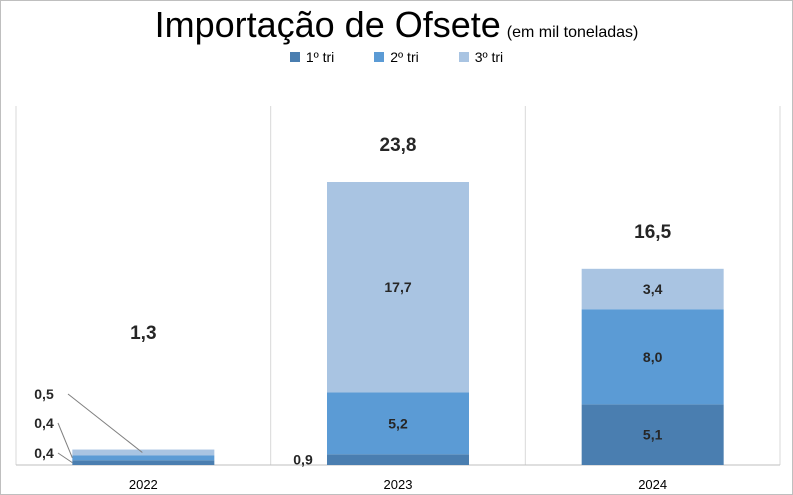 This screenshot has height=495, width=793. Describe the element at coordinates (143, 452) in the screenshot. I see `bar-segment-2022-s3` at that location.